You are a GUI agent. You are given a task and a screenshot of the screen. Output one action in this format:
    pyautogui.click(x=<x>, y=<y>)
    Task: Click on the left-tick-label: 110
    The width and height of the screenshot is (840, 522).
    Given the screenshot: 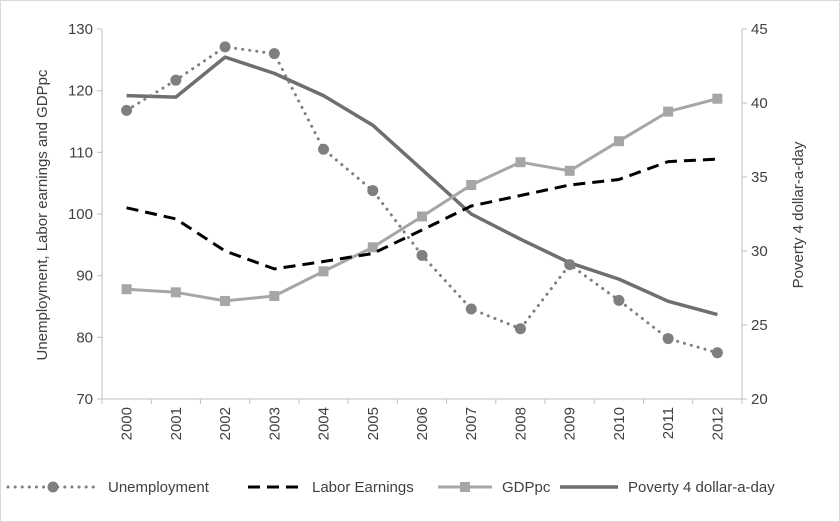 What is the action you would take?
    pyautogui.click(x=81, y=152)
    